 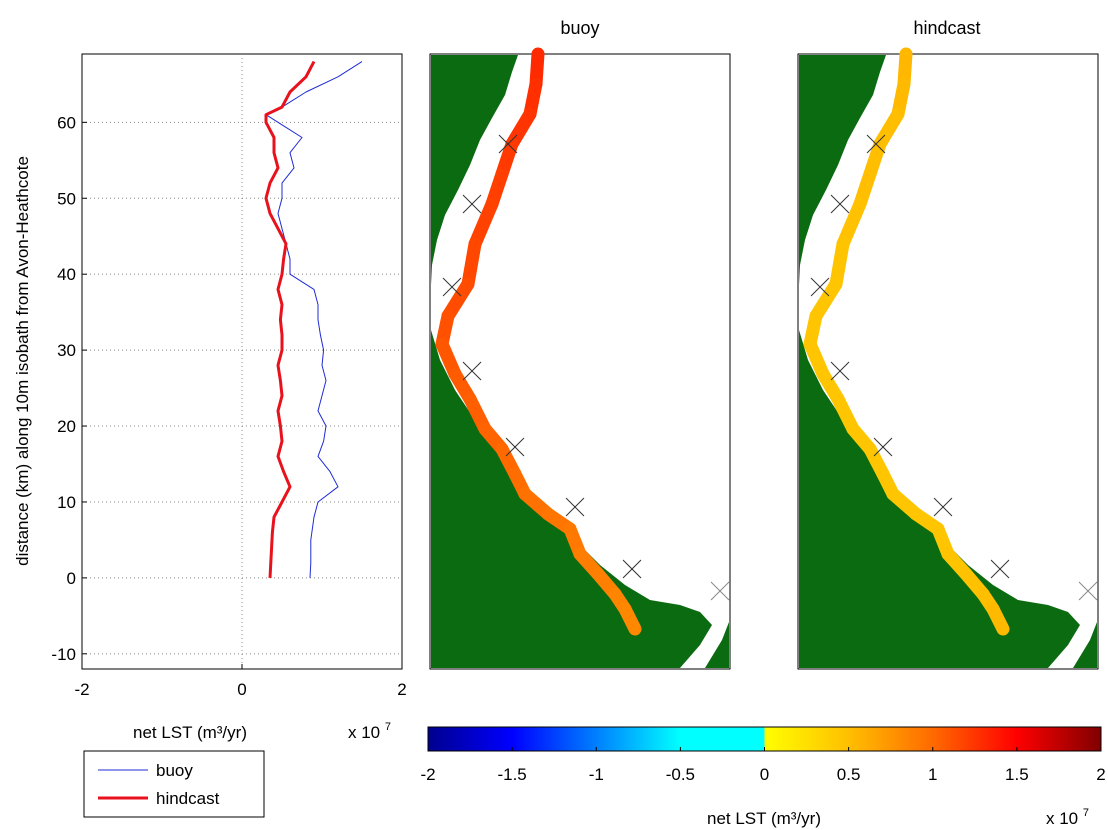 I want to click on map-title-buoy: buoy, so click(x=579, y=28).